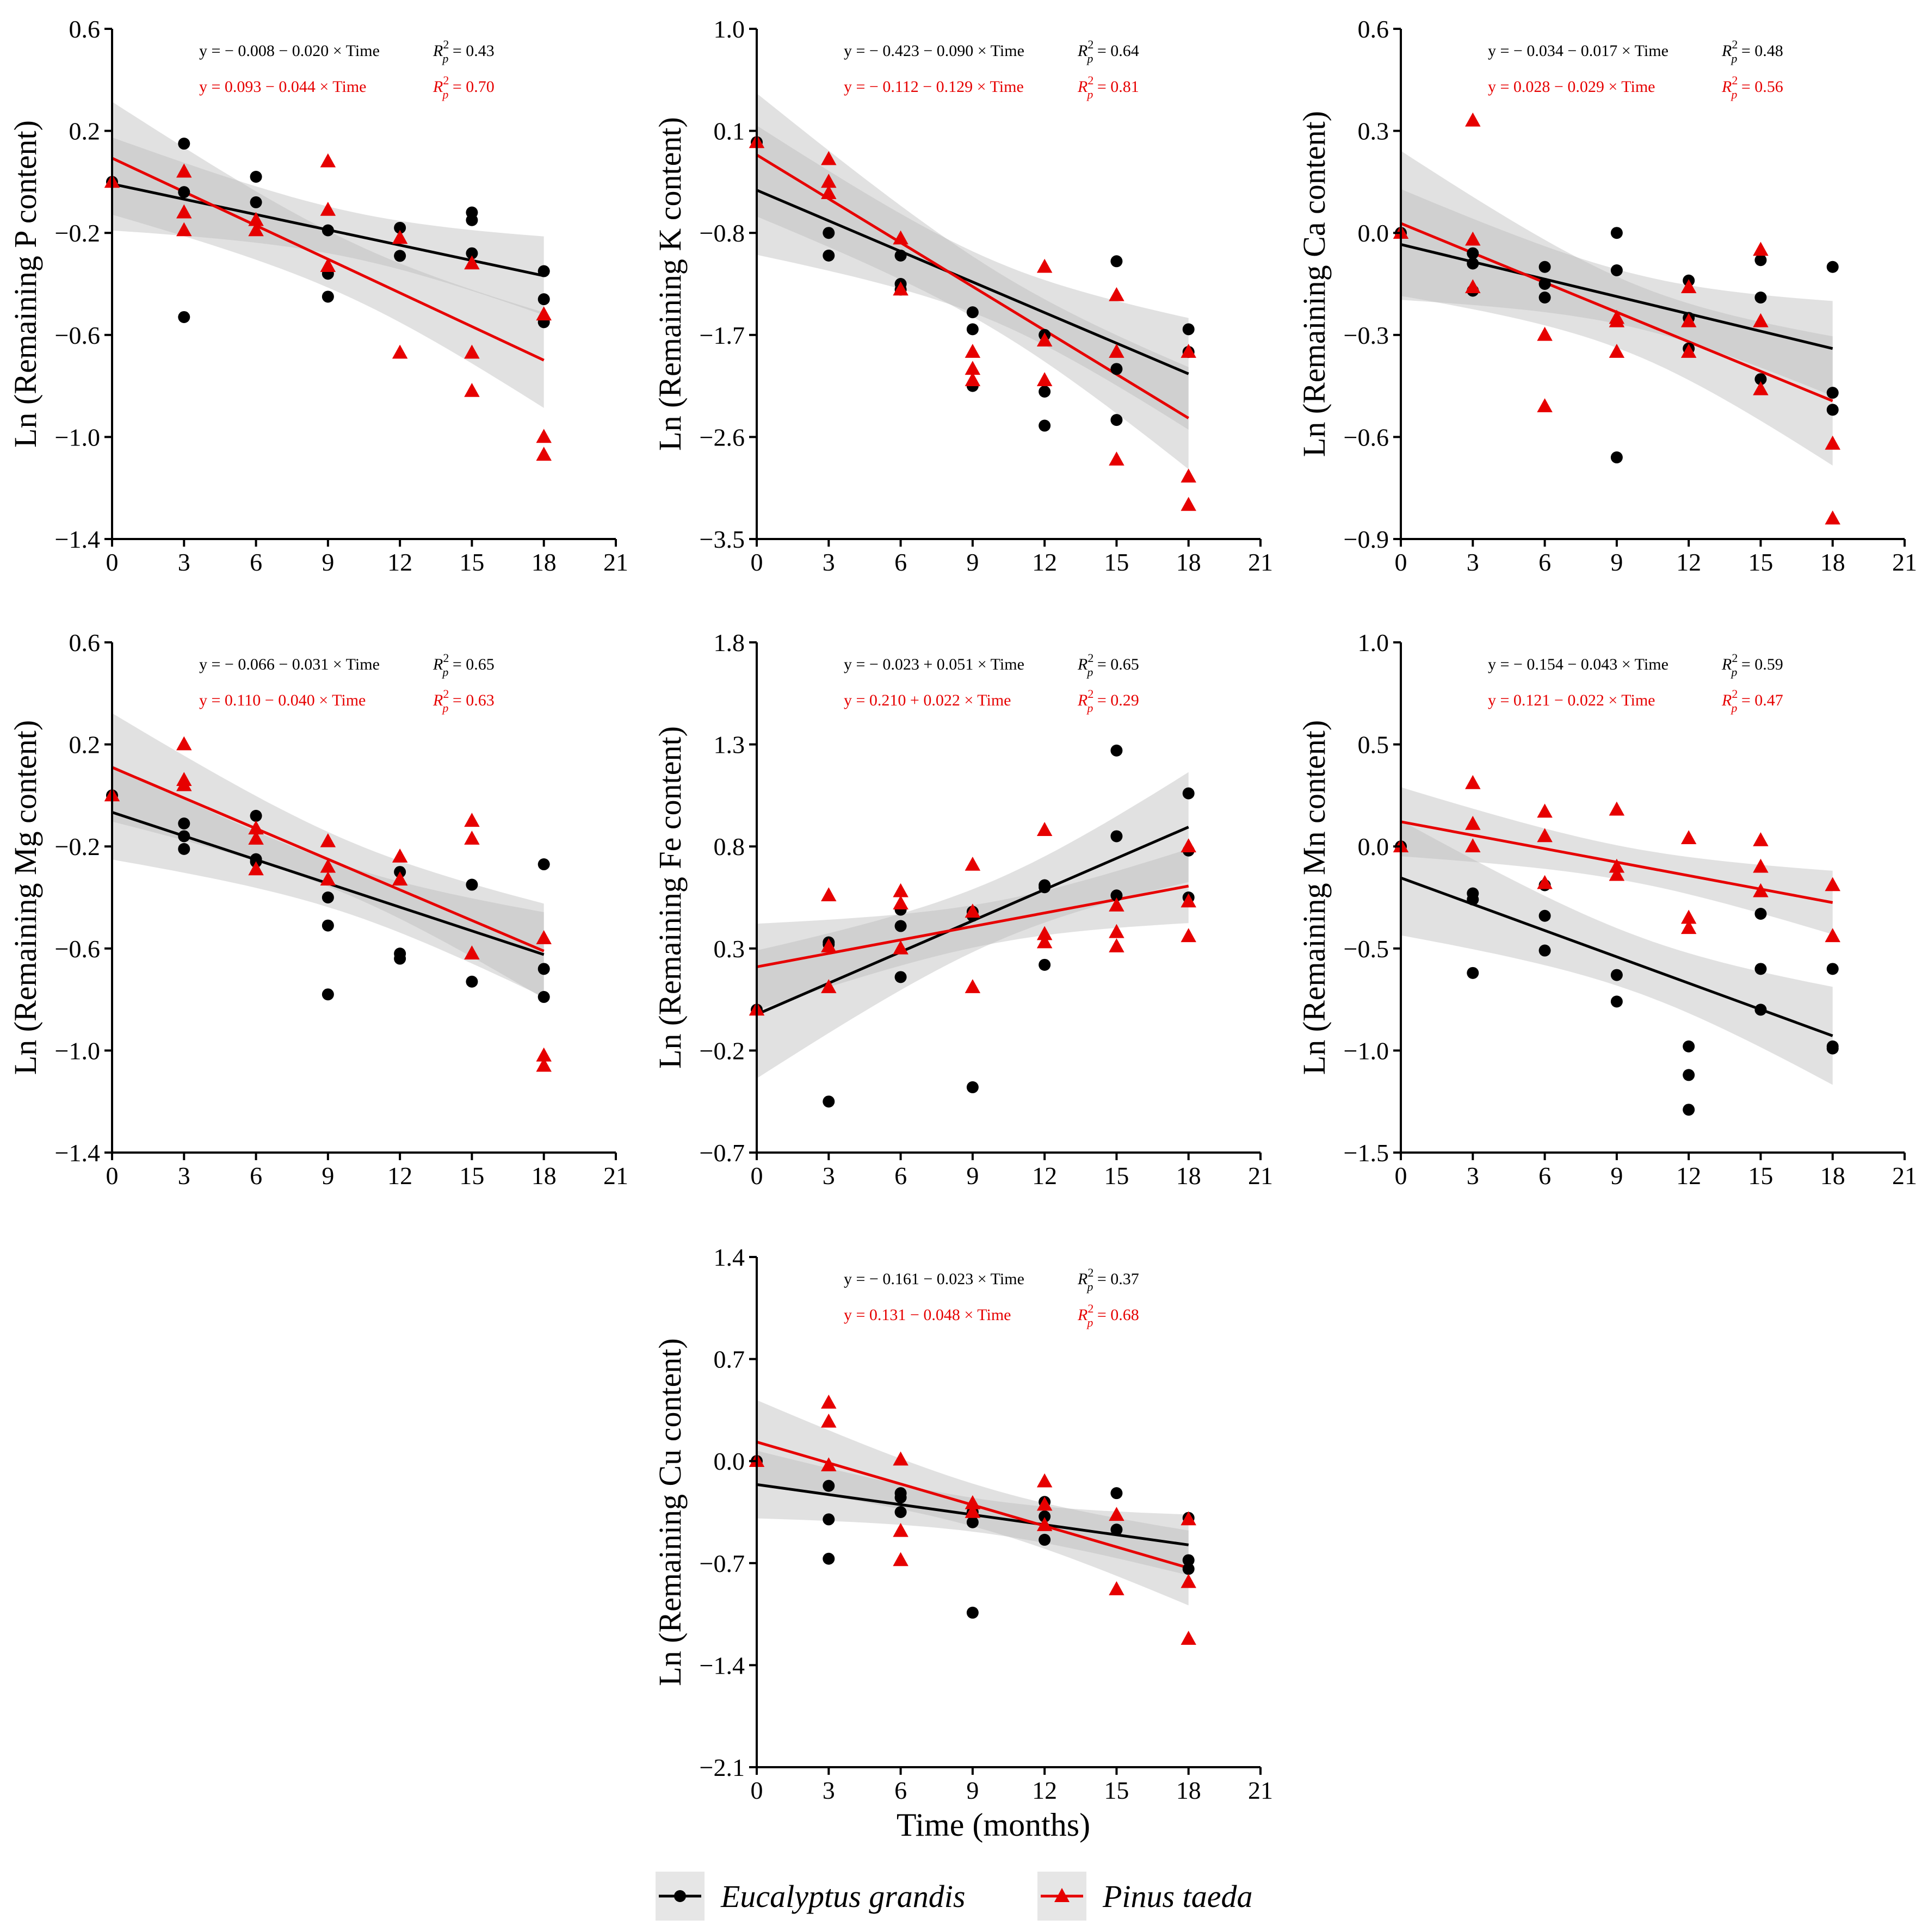  What do you see at coordinates (722, 1767) in the screenshot?
I see `y-tick-label: −2.1` at bounding box center [722, 1767].